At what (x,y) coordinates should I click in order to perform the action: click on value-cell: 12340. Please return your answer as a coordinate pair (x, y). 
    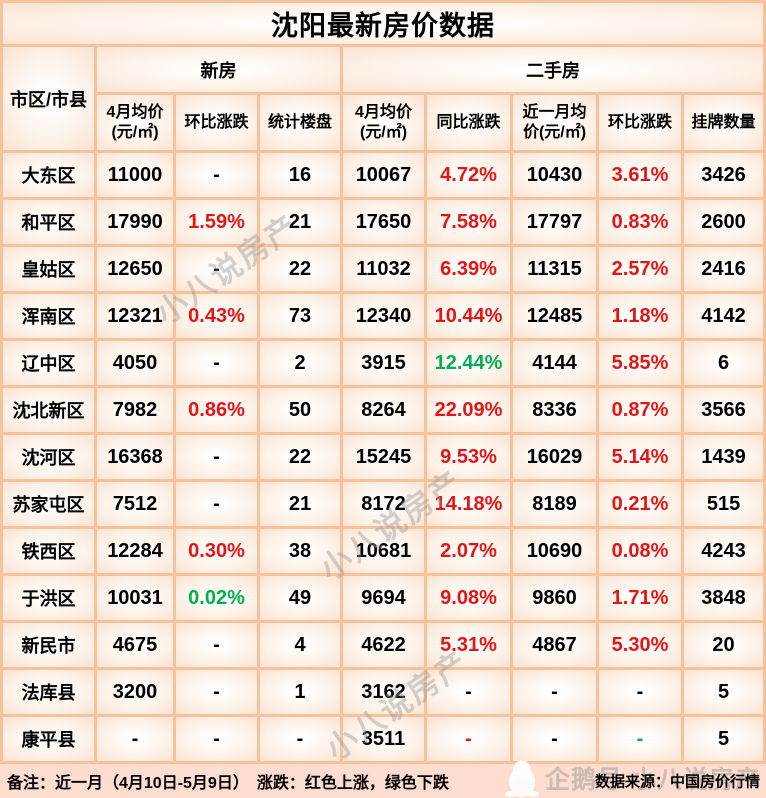
    Looking at the image, I should click on (383, 316).